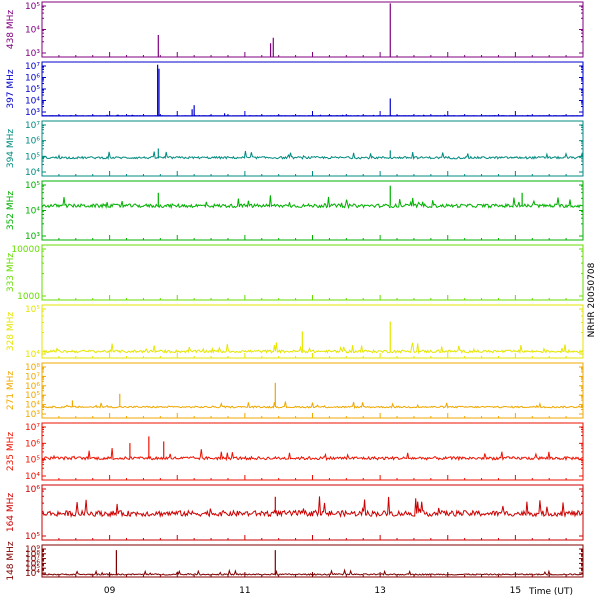  Describe the element at coordinates (11, 332) in the screenshot. I see `band-label: 328 MHz` at that location.